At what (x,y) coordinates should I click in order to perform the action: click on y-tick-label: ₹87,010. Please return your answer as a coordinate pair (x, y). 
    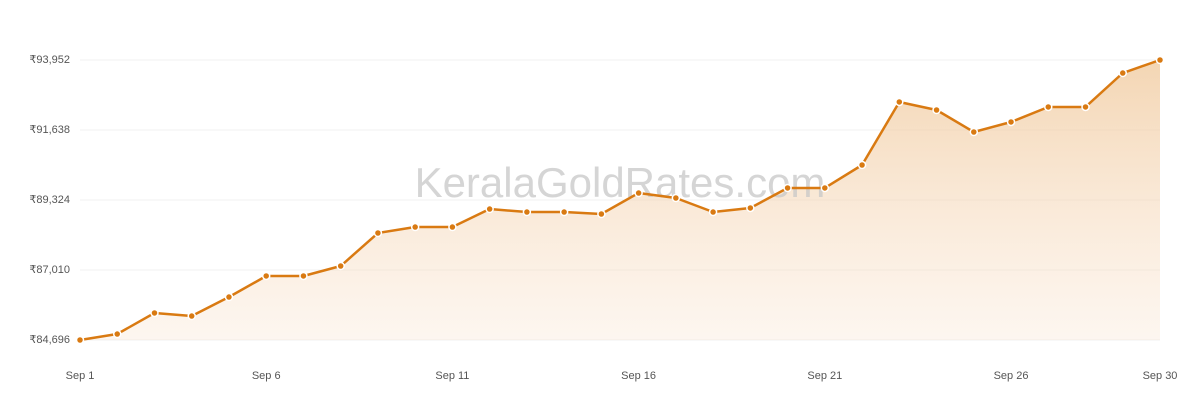
    Looking at the image, I should click on (49, 270).